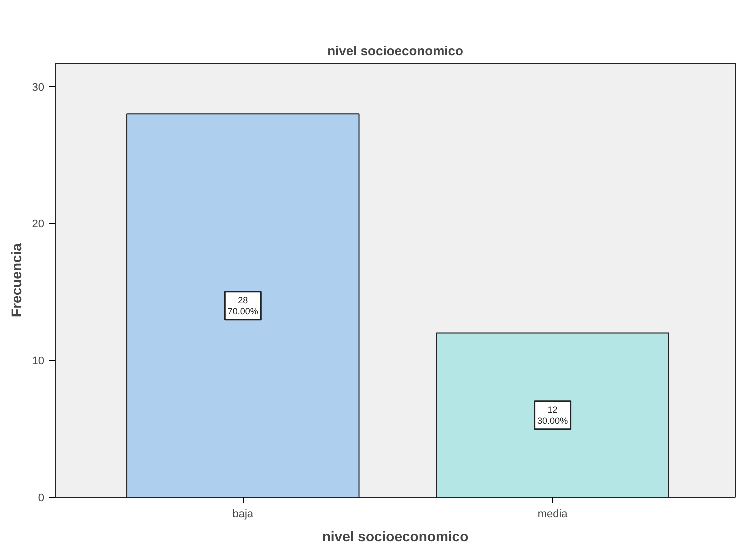 The width and height of the screenshot is (736, 554). I want to click on y-tick-label: 30, so click(38, 88).